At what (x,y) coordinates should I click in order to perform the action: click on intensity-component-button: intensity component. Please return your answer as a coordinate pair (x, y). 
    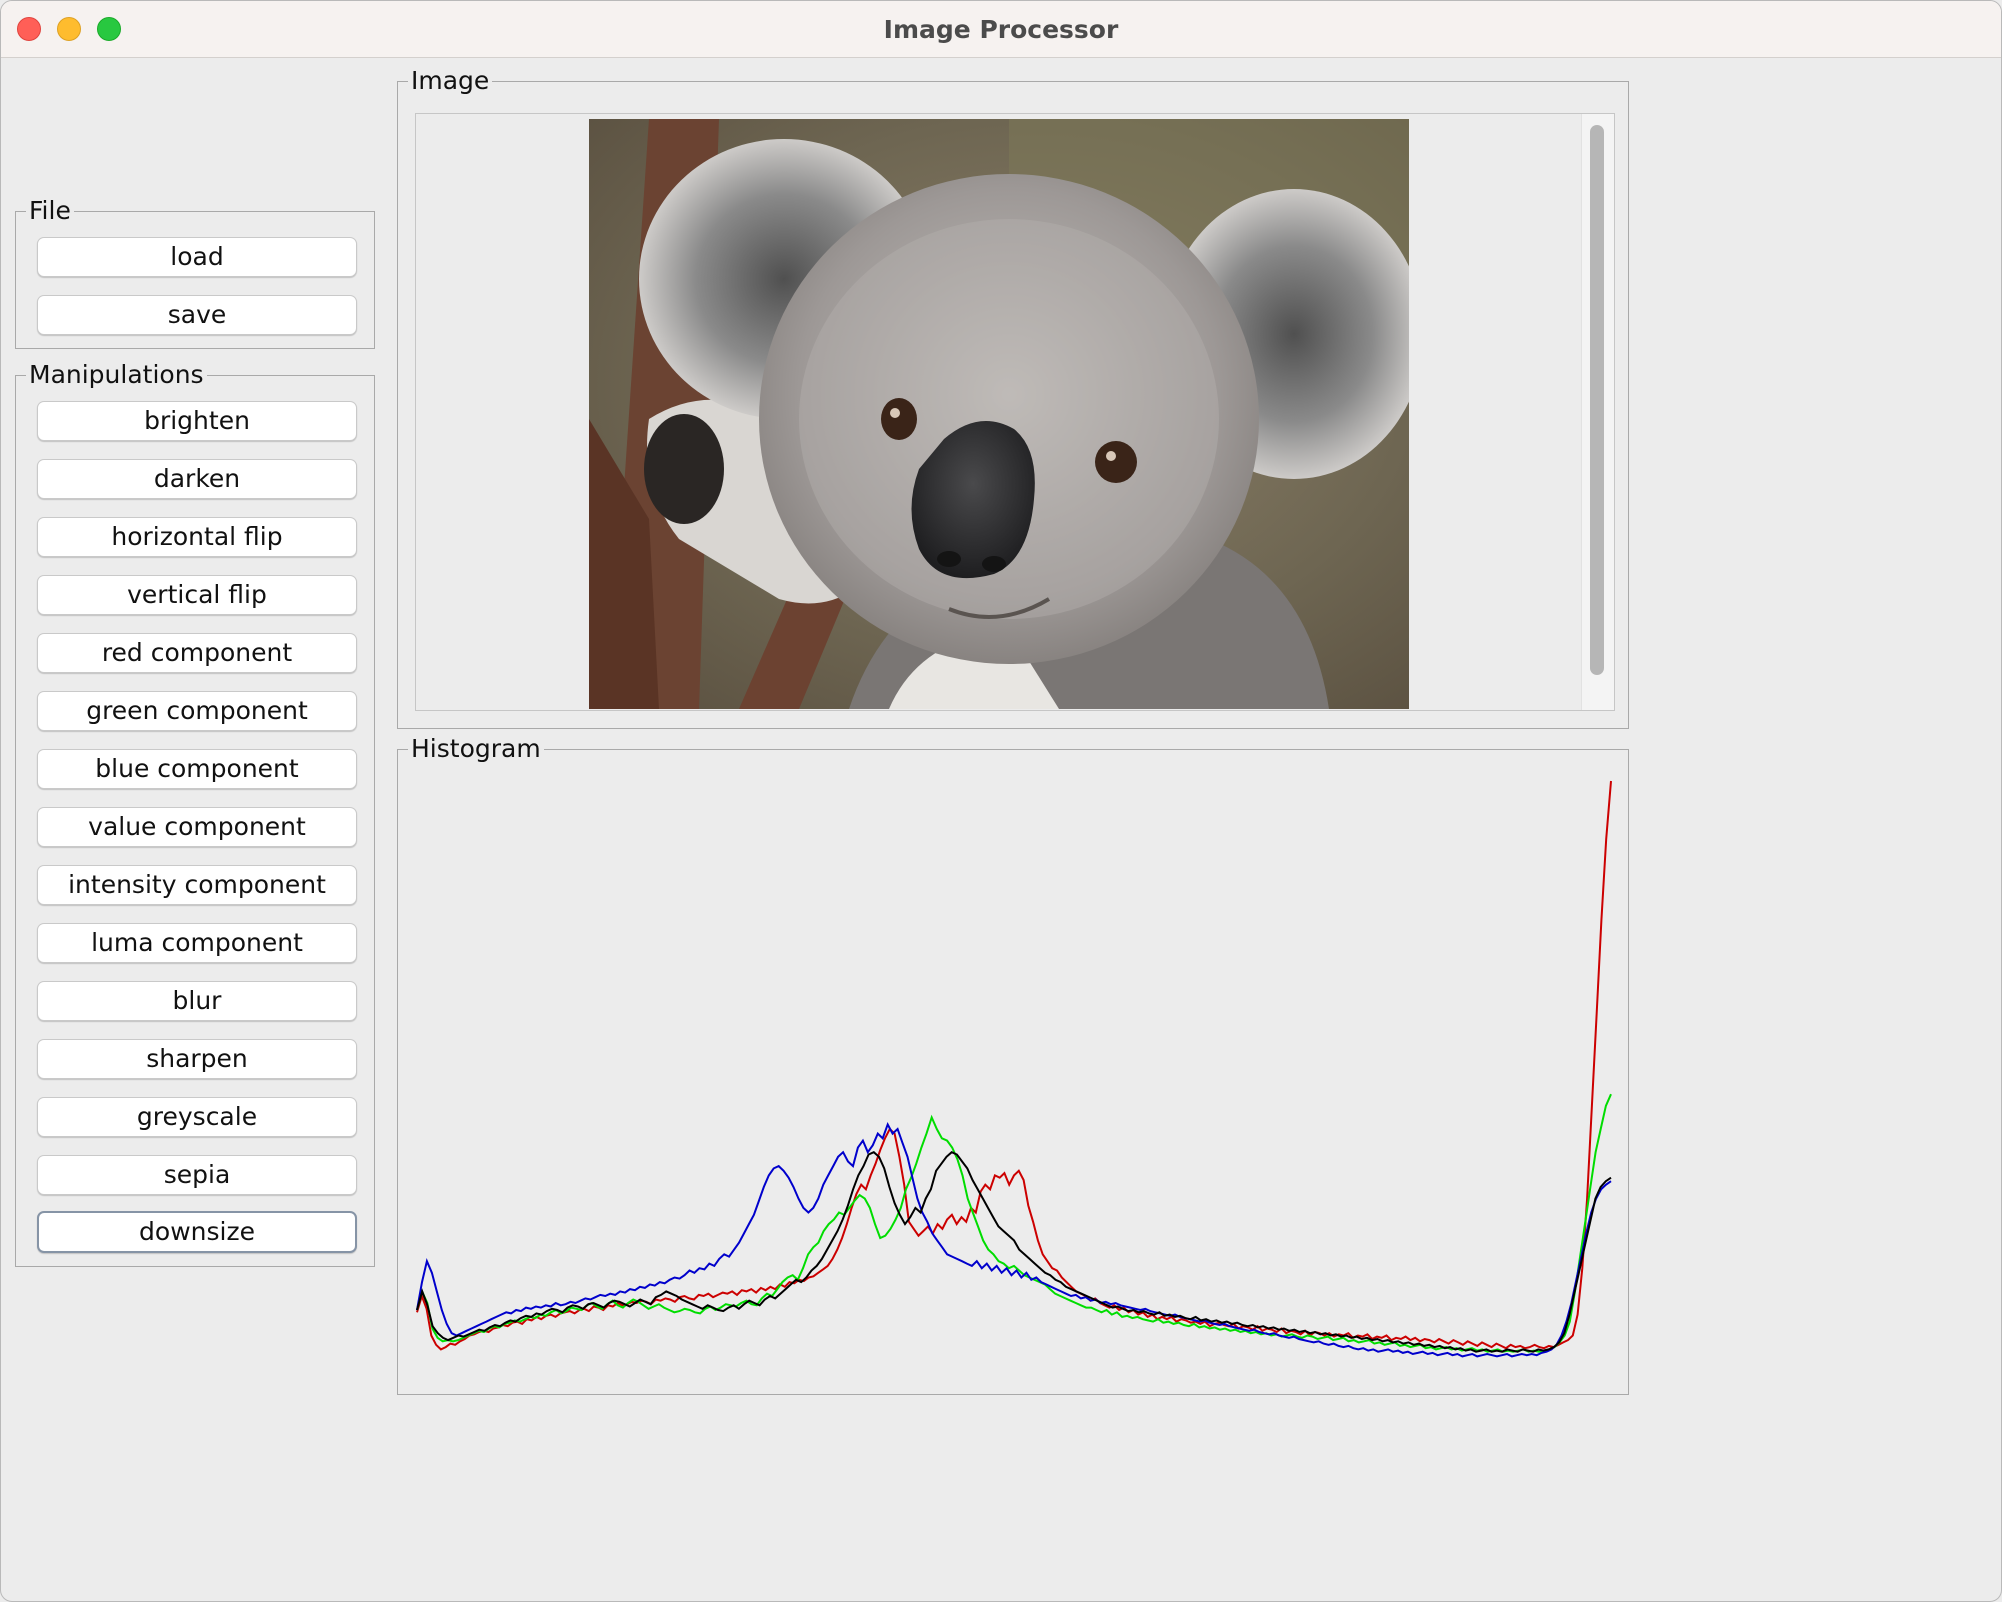
    Looking at the image, I should click on (197, 885).